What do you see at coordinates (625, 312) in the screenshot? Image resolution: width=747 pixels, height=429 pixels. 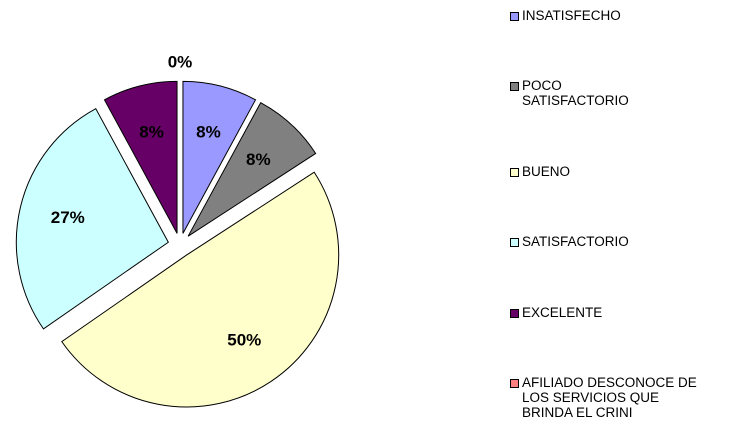 I see `legend-item: EXCELENTE` at bounding box center [625, 312].